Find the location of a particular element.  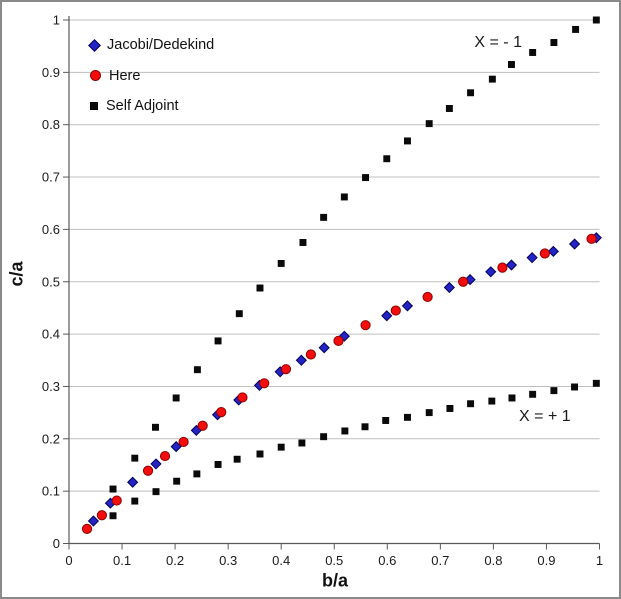

chart-legend: Jacobi/Dedekind Here Self Adjoint is located at coordinates (151, 76).